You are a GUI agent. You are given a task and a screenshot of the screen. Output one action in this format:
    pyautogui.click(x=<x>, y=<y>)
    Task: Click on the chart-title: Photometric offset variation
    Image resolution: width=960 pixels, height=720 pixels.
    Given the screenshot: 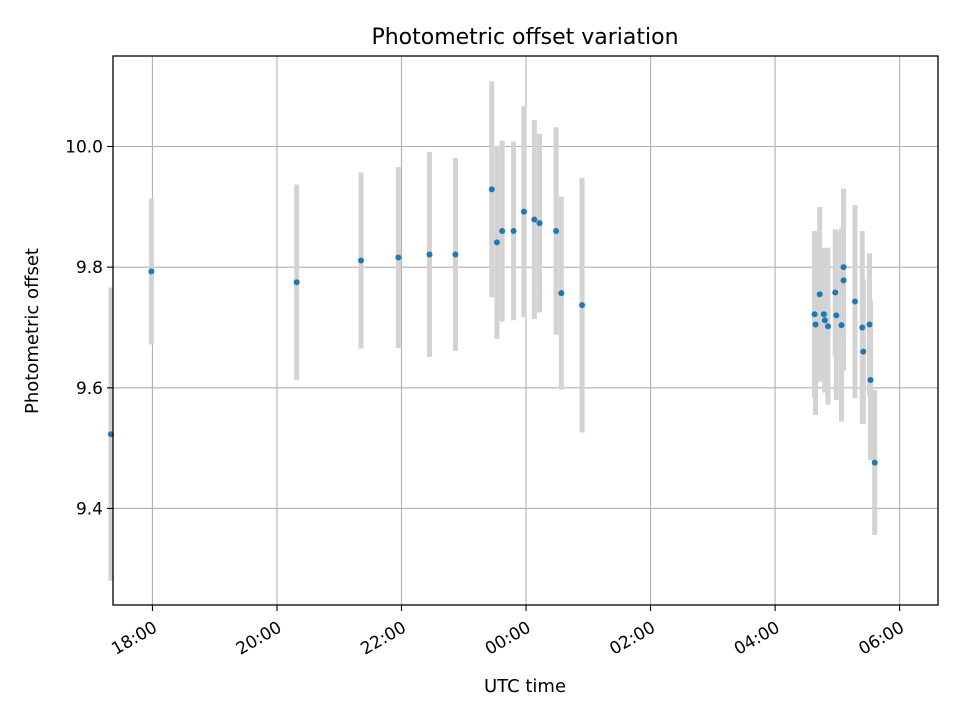 What is the action you would take?
    pyautogui.click(x=524, y=37)
    